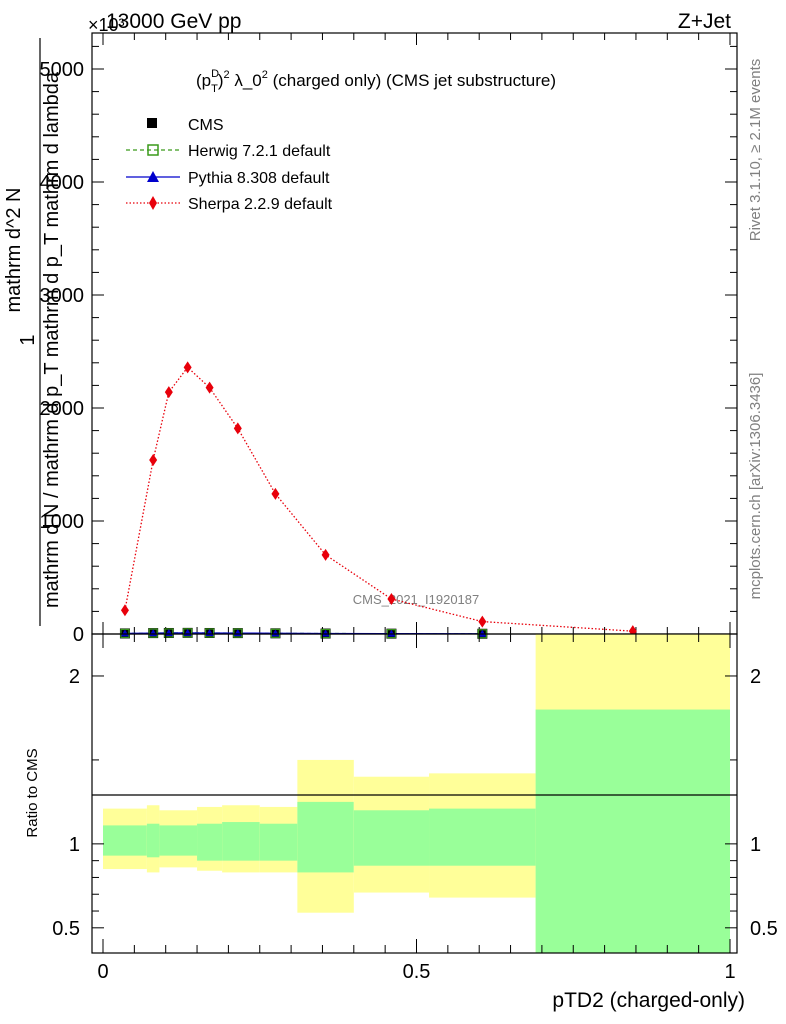 This screenshot has height=1024, width=786. I want to click on mcplots-label: mcplots.cern.ch [arXiv:1306.3436], so click(755, 486).